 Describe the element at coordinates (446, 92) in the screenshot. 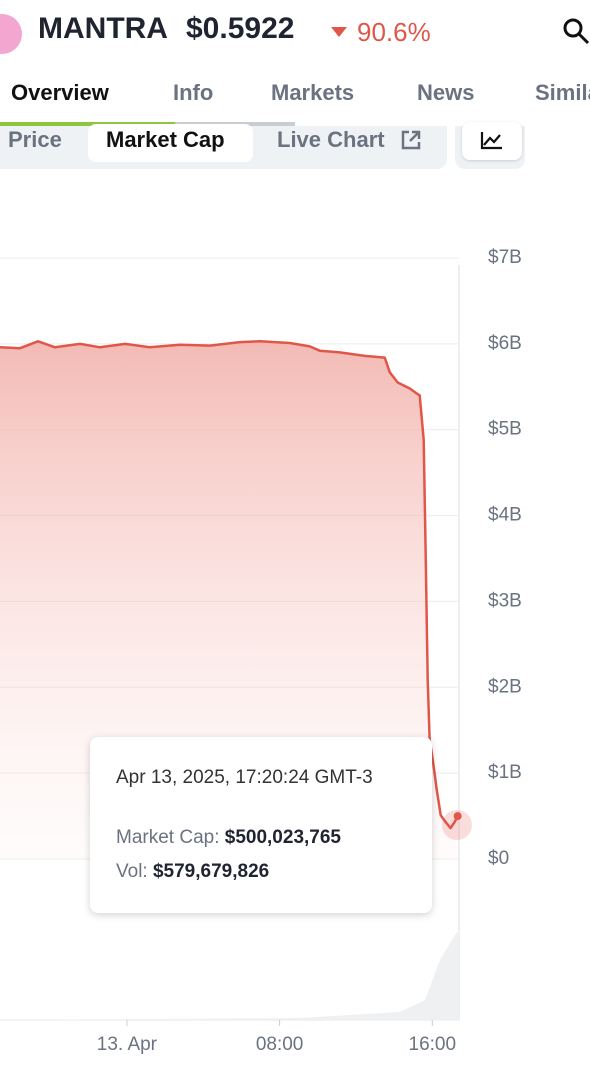

I see `tab: News` at that location.